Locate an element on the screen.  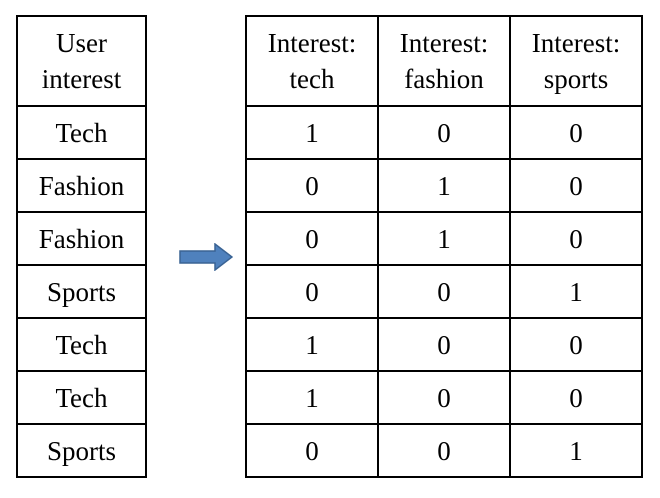
interest-tech-header: Interest: tech is located at coordinates (312, 61).